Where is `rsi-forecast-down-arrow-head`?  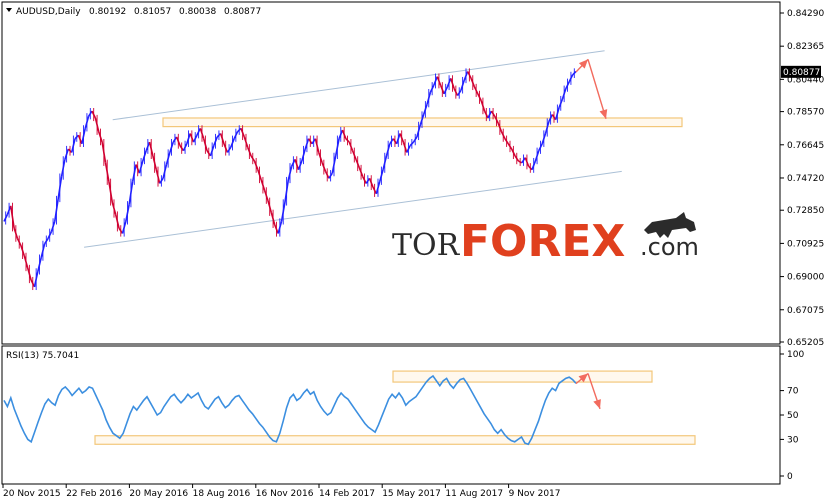 rsi-forecast-down-arrow-head is located at coordinates (597, 404).